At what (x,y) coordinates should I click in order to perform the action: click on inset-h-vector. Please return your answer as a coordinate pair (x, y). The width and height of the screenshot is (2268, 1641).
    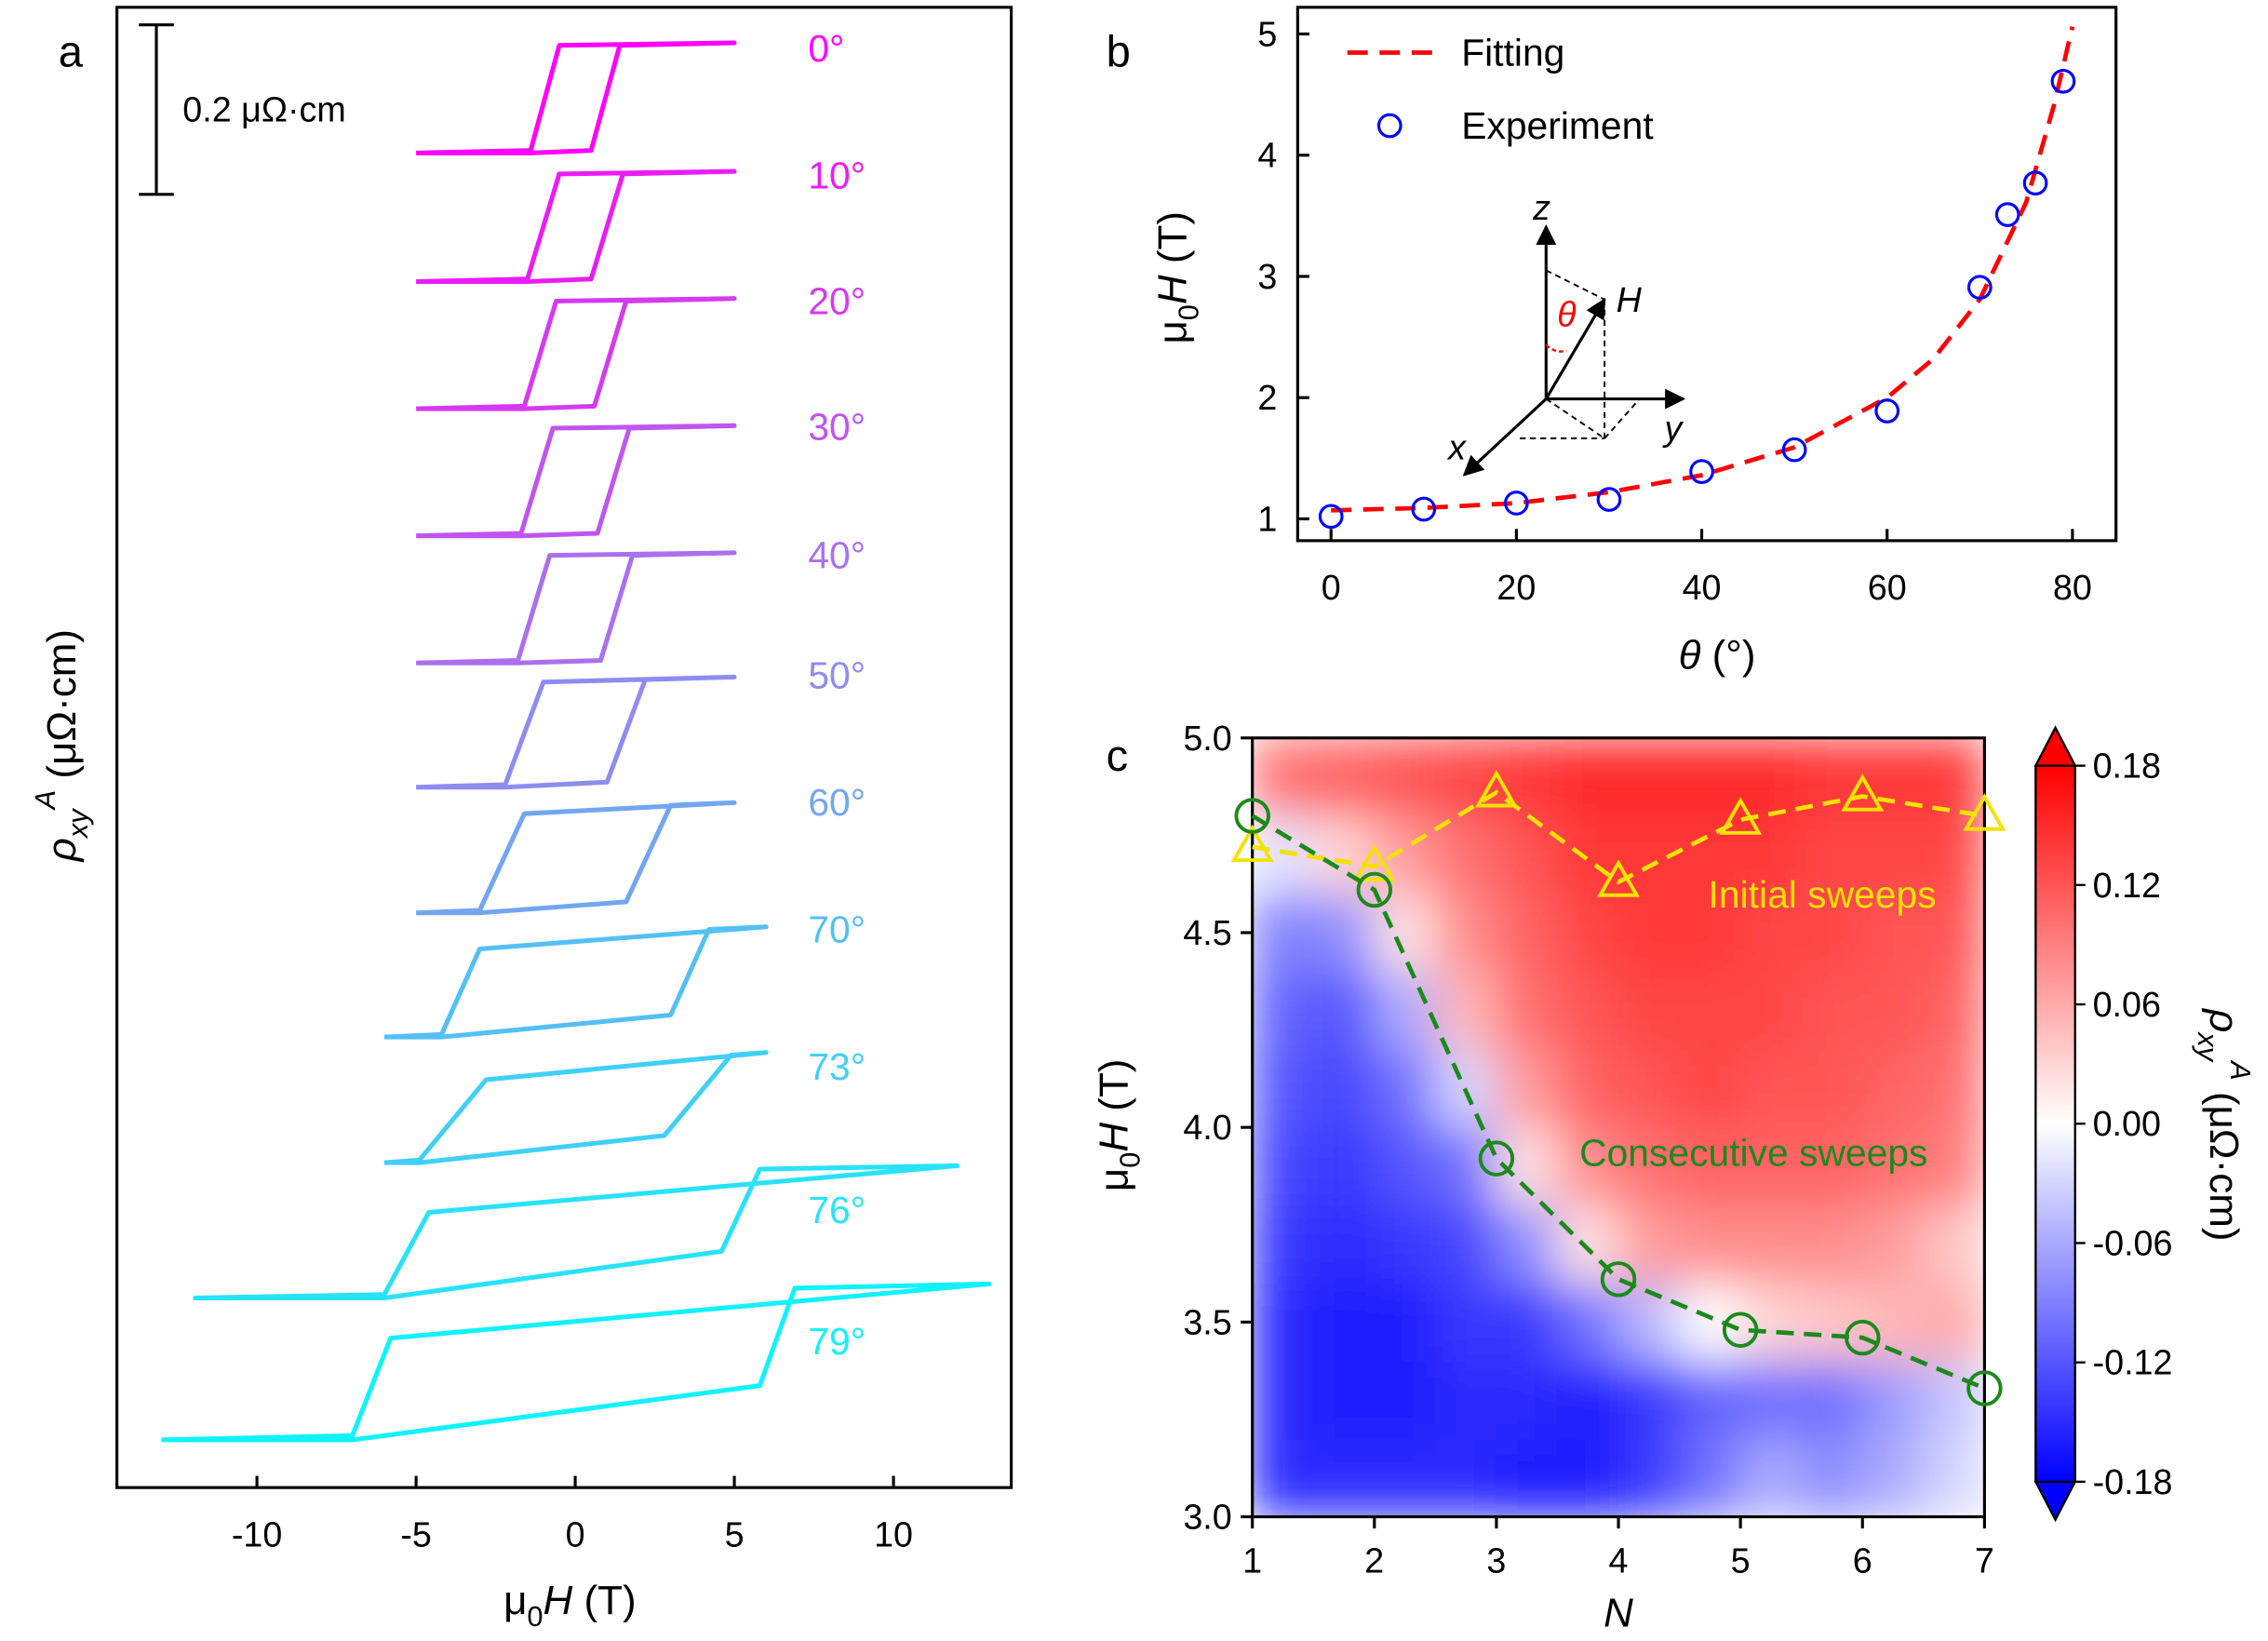
    Looking at the image, I should click on (1575, 348).